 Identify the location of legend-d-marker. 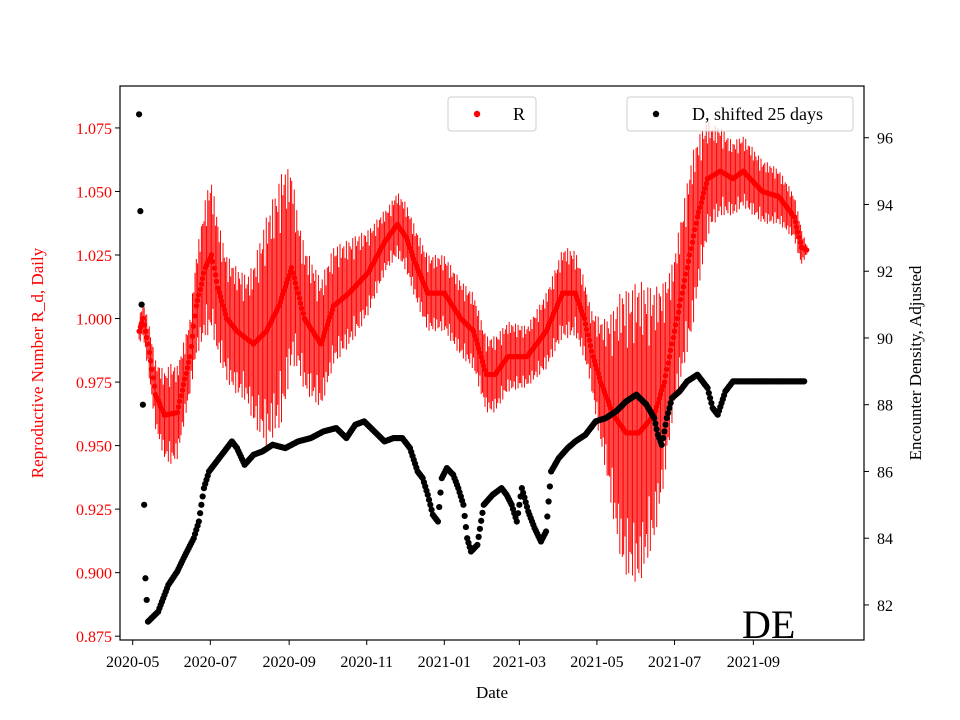
(656, 114).